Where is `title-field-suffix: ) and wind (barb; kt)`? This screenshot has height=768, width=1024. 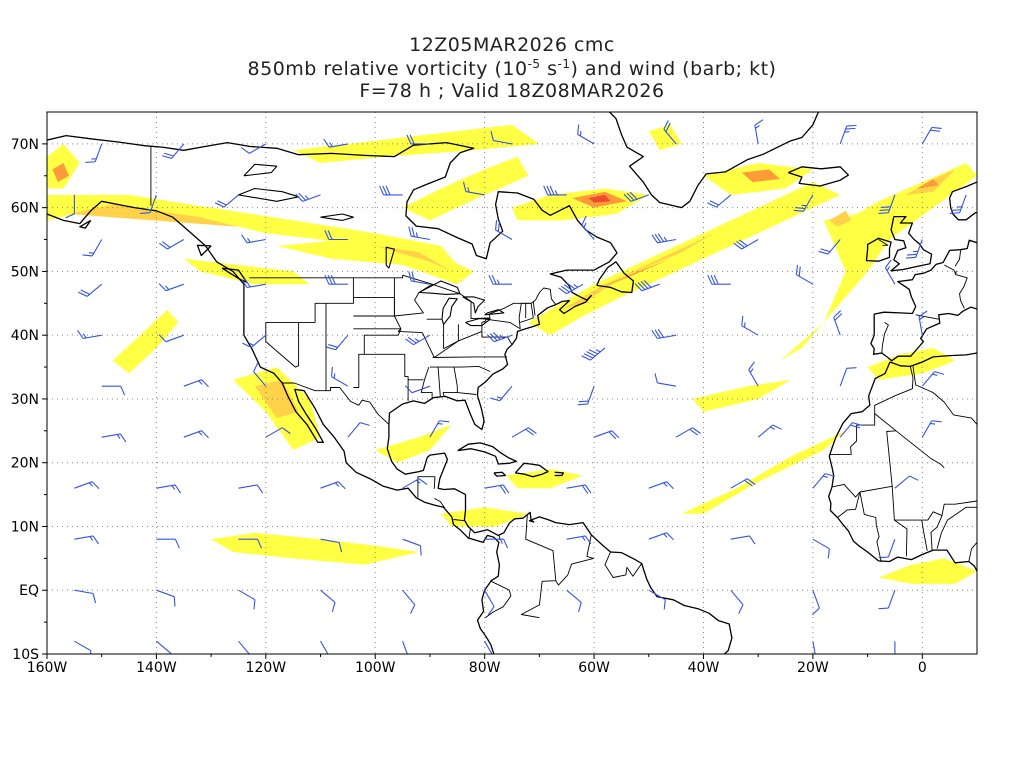
title-field-suffix: ) and wind (barb; kt) is located at coordinates (673, 69).